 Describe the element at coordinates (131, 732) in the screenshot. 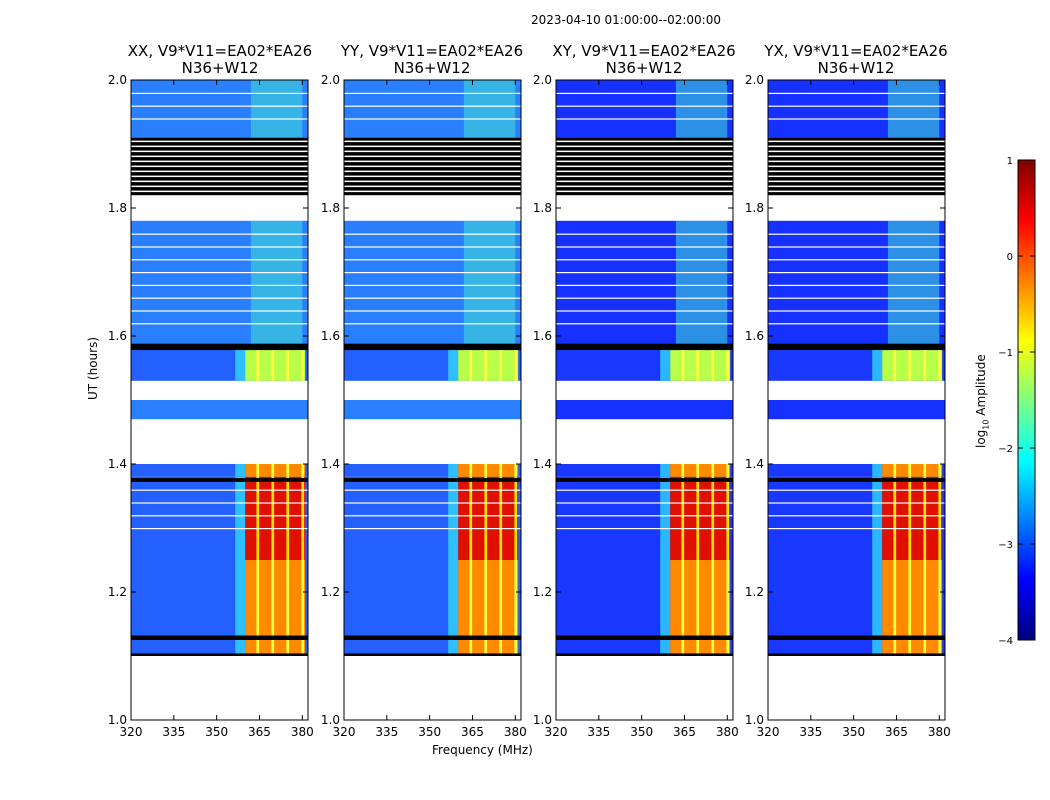

I see `x-tick-label: 320` at that location.